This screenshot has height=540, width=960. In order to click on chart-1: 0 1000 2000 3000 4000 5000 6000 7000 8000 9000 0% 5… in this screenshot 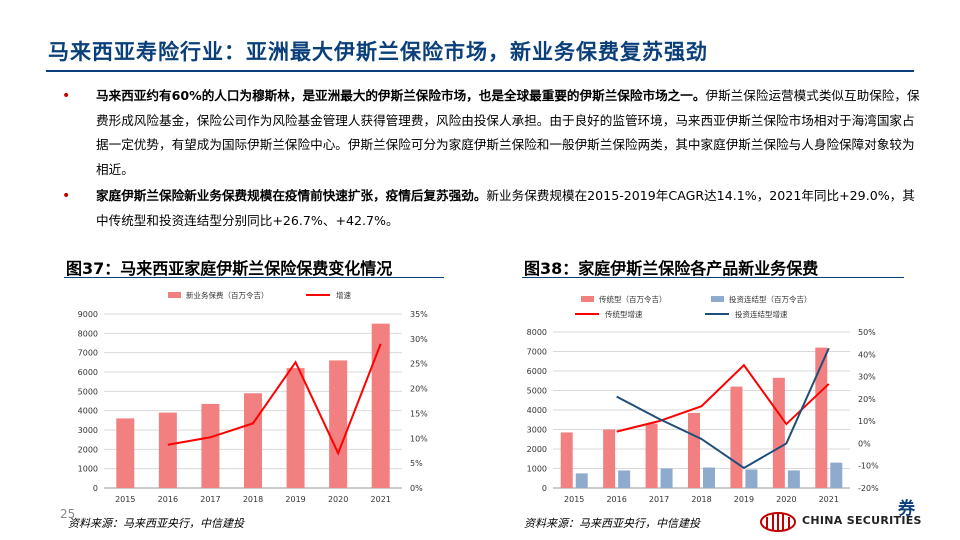, I will do `click(253, 397)`.